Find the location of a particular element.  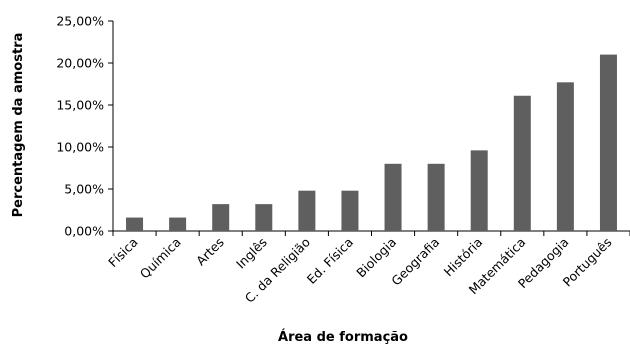

x-tick-label: Artes is located at coordinates (210, 252).